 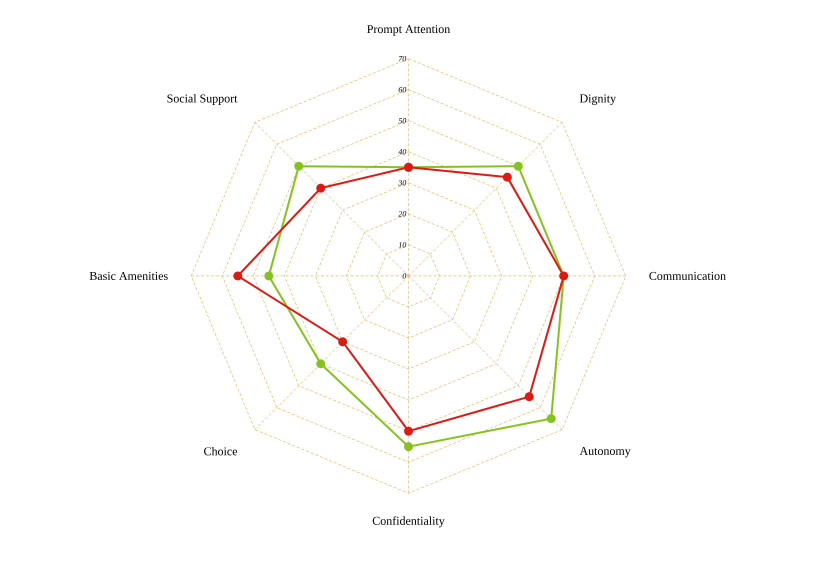 I want to click on spoke-label: Autonomy, so click(x=605, y=452).